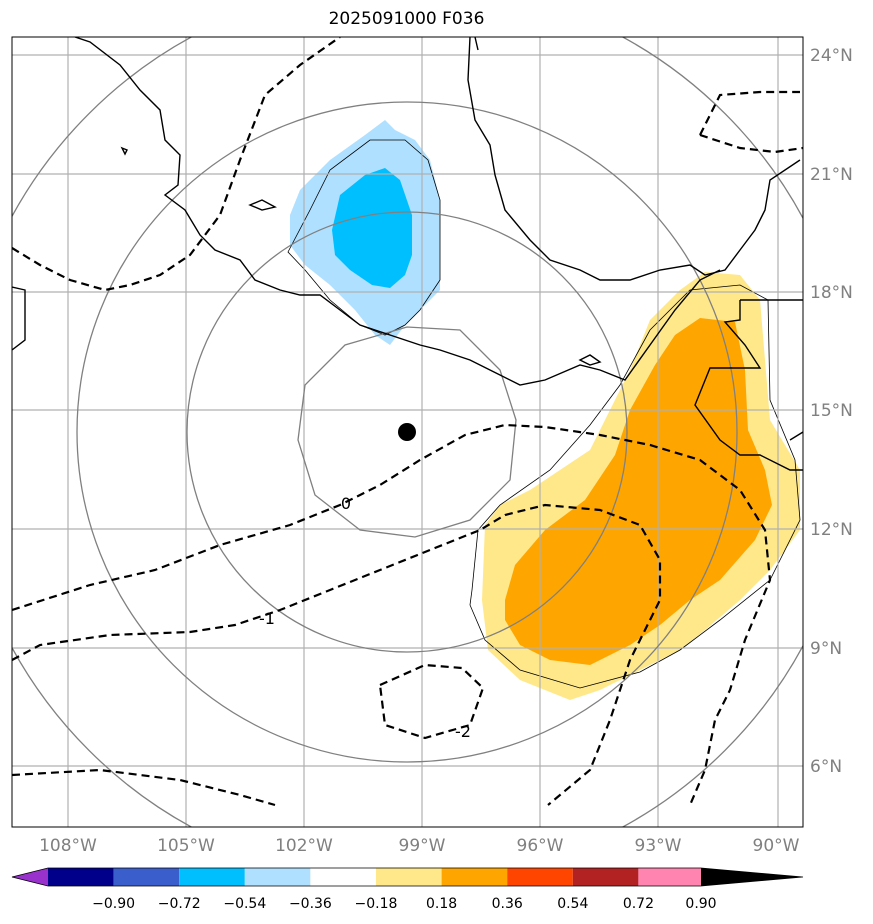 Image resolution: width=873 pixels, height=924 pixels. Describe the element at coordinates (638, 904) in the screenshot. I see `colorbar-tick-label: 0.72` at that location.